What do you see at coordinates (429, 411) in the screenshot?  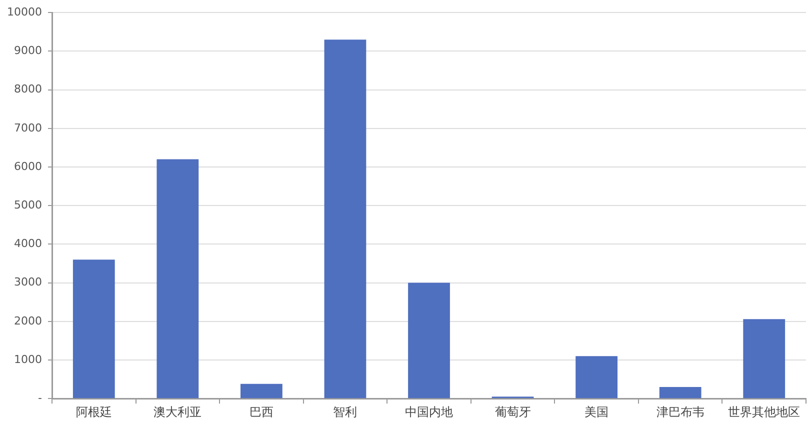 I see `x-tick-label: 中国内地` at bounding box center [429, 411].